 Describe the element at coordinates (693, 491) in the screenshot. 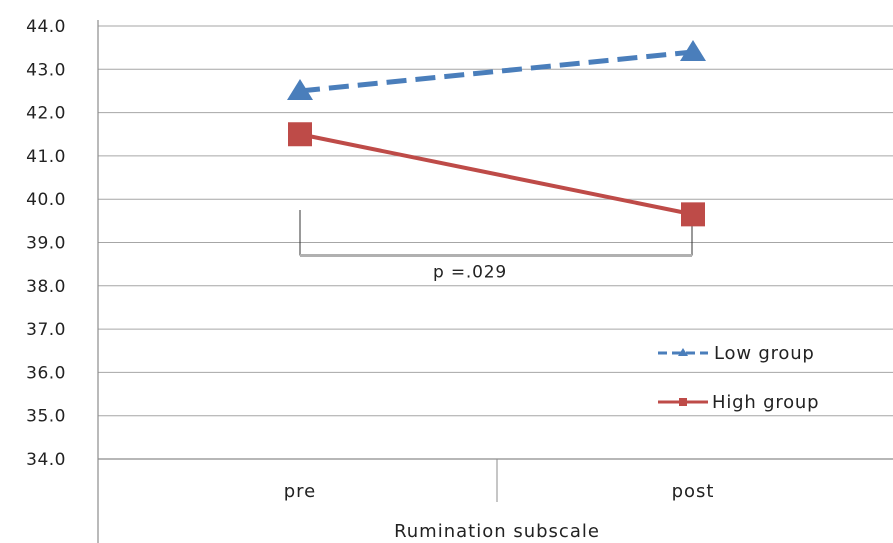

I see `x-tick-label-post: post` at that location.